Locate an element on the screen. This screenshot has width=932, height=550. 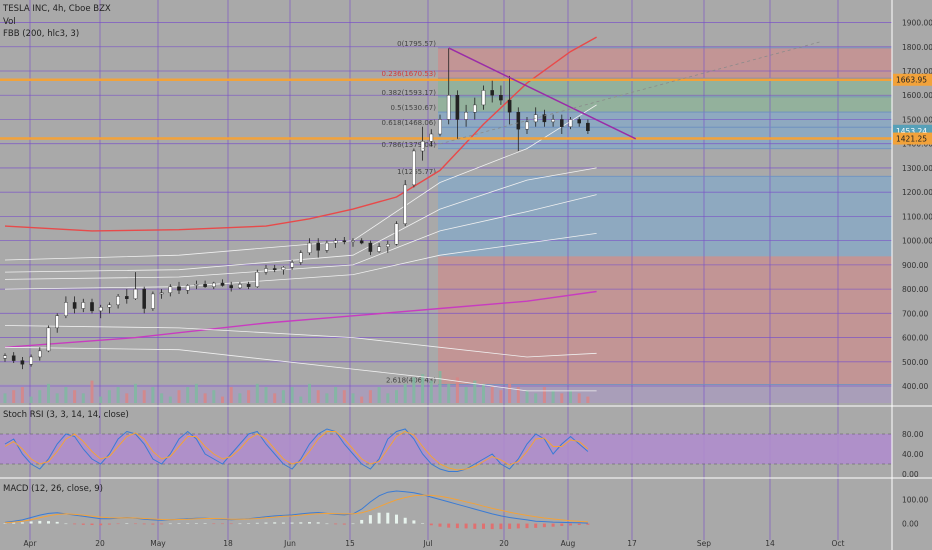
fib-label-7: 2.618(406.43) is located at coordinates (411, 380).